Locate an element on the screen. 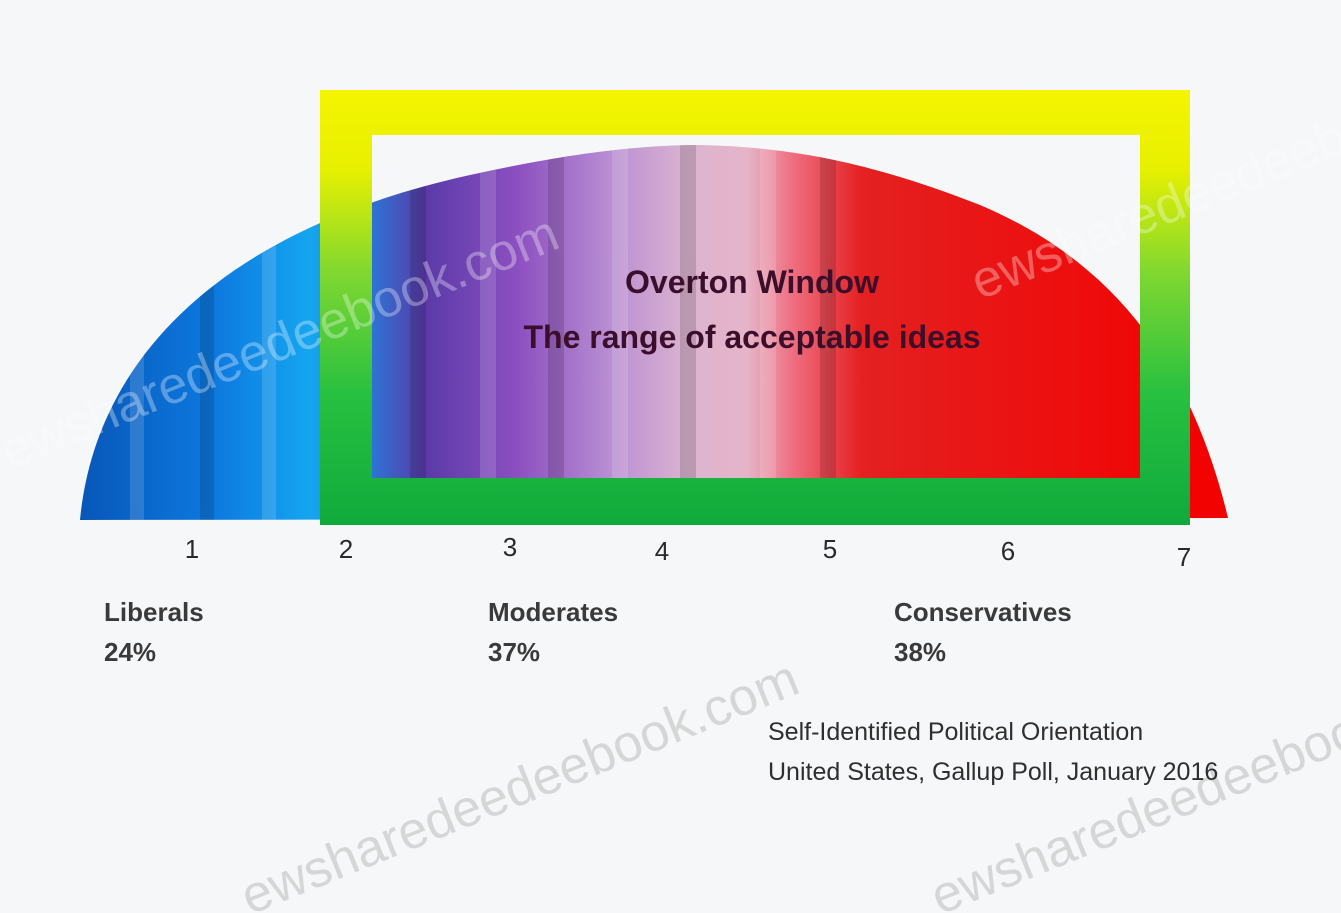 The image size is (1341, 913). overton-window-title: Overton Window is located at coordinates (752, 282).